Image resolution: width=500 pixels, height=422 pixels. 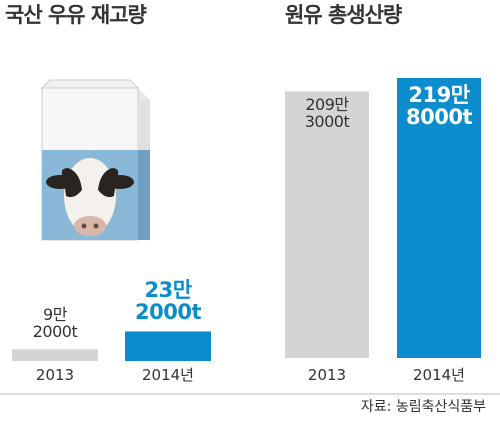 What do you see at coordinates (168, 301) in the screenshot?
I see `value-label: 23만 2000t` at bounding box center [168, 301].